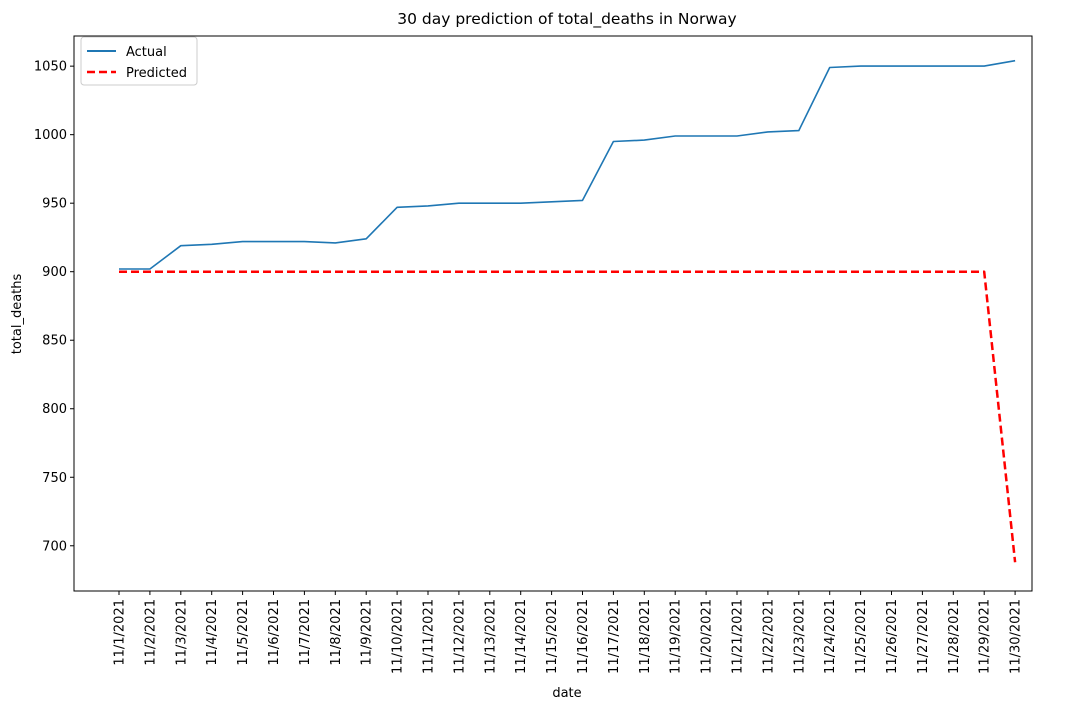  I want to click on y-tick-label: 750, so click(54, 478).